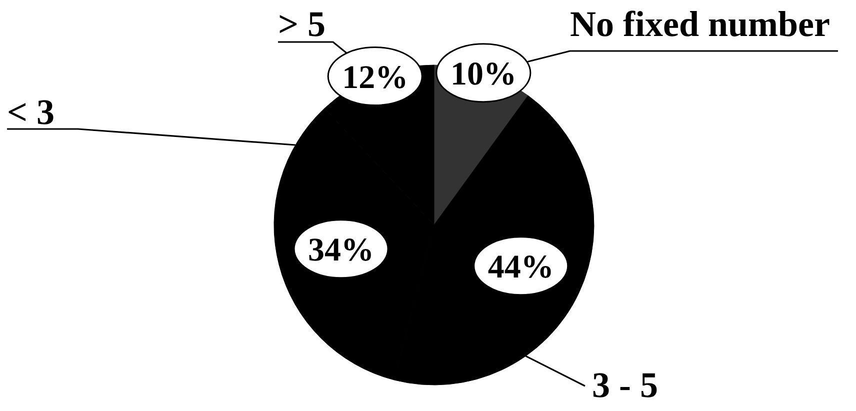  I want to click on data-label: 10%, so click(483, 74).